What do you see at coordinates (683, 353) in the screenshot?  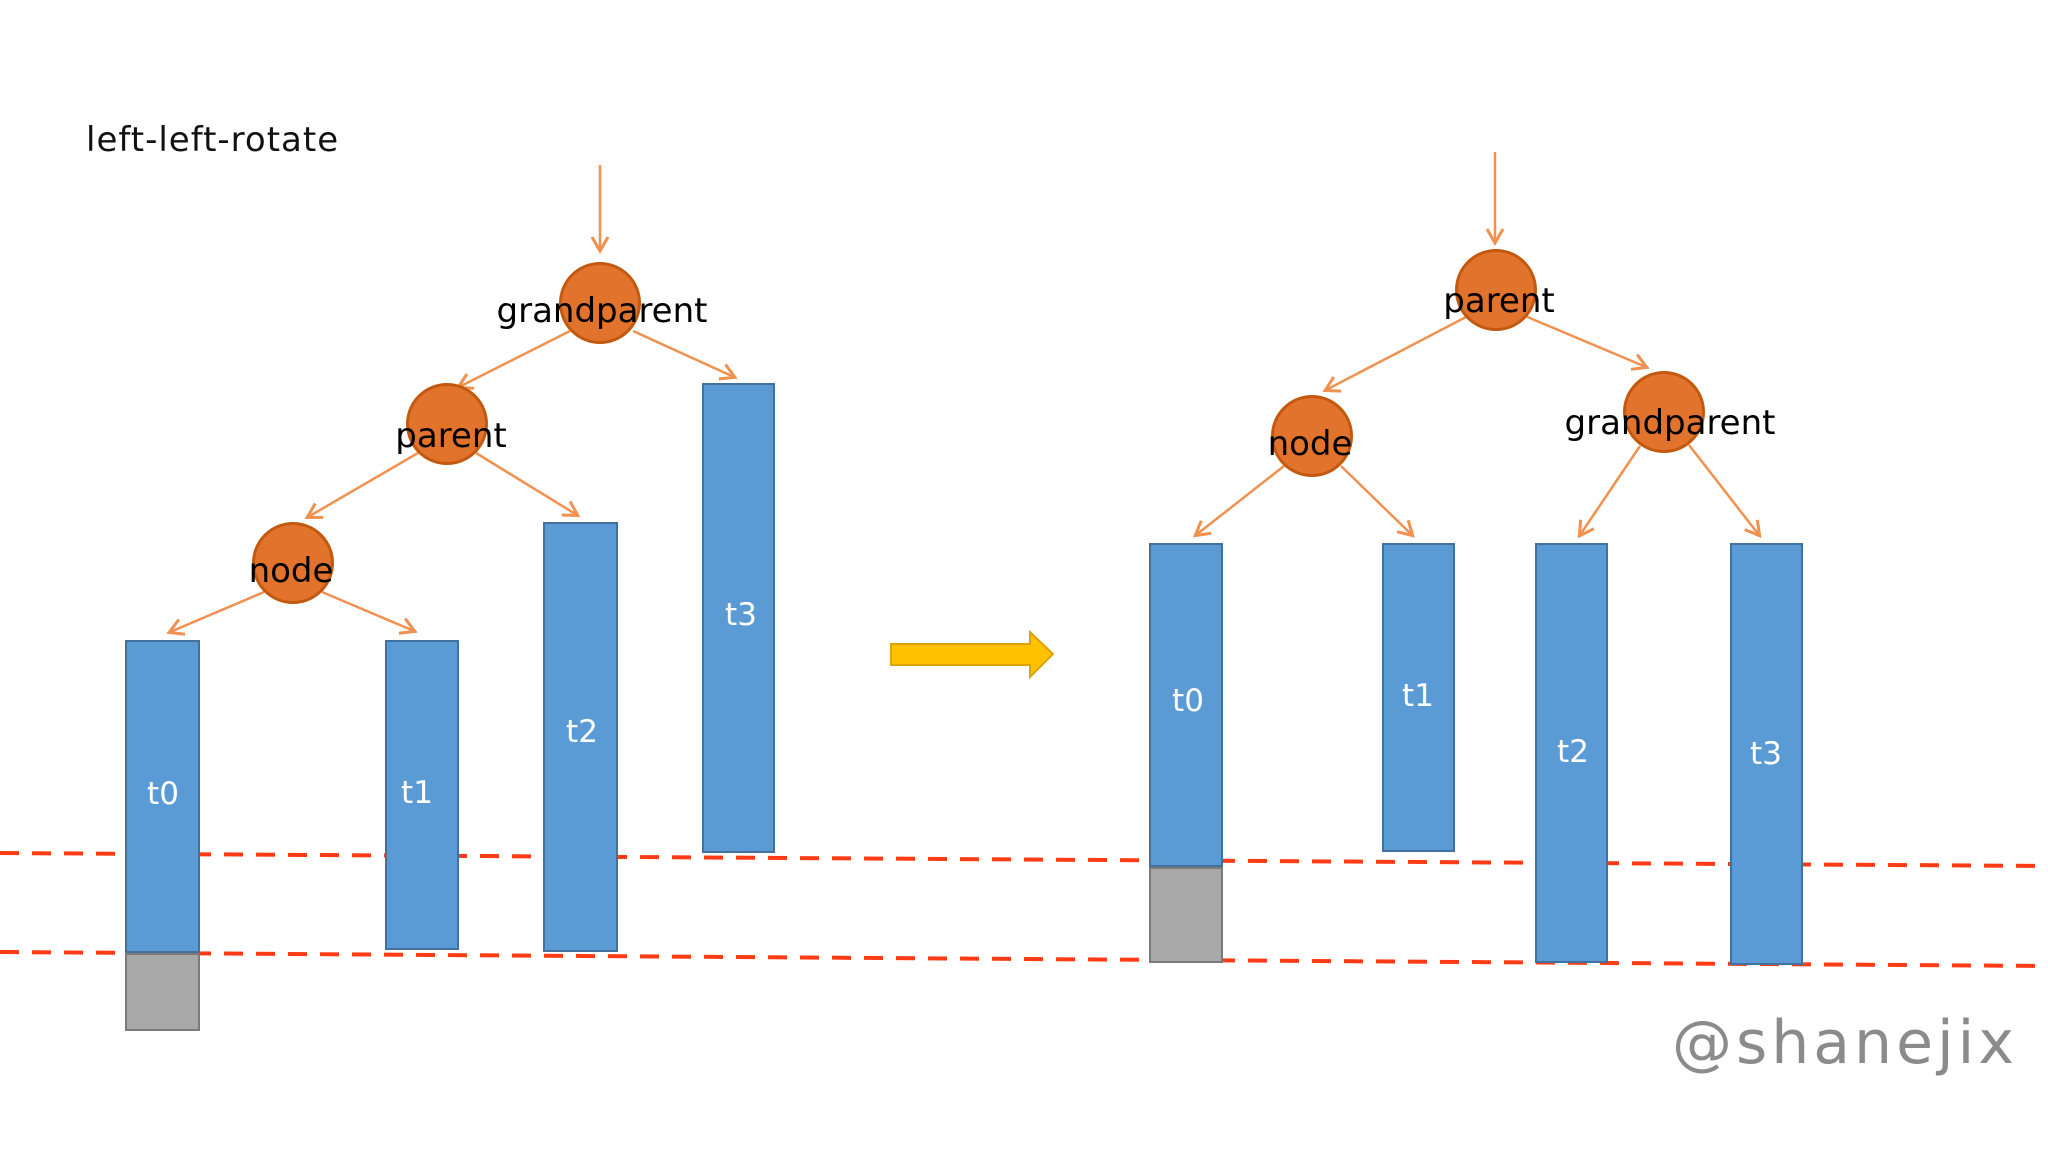 I see `edge-grandparent-t3-before` at bounding box center [683, 353].